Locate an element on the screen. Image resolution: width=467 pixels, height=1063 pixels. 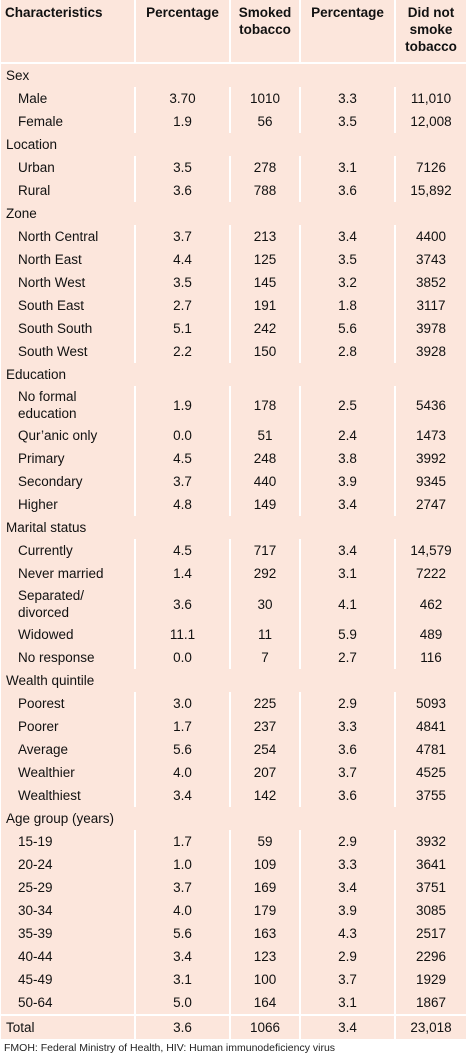
cell: 5436 is located at coordinates (430, 405).